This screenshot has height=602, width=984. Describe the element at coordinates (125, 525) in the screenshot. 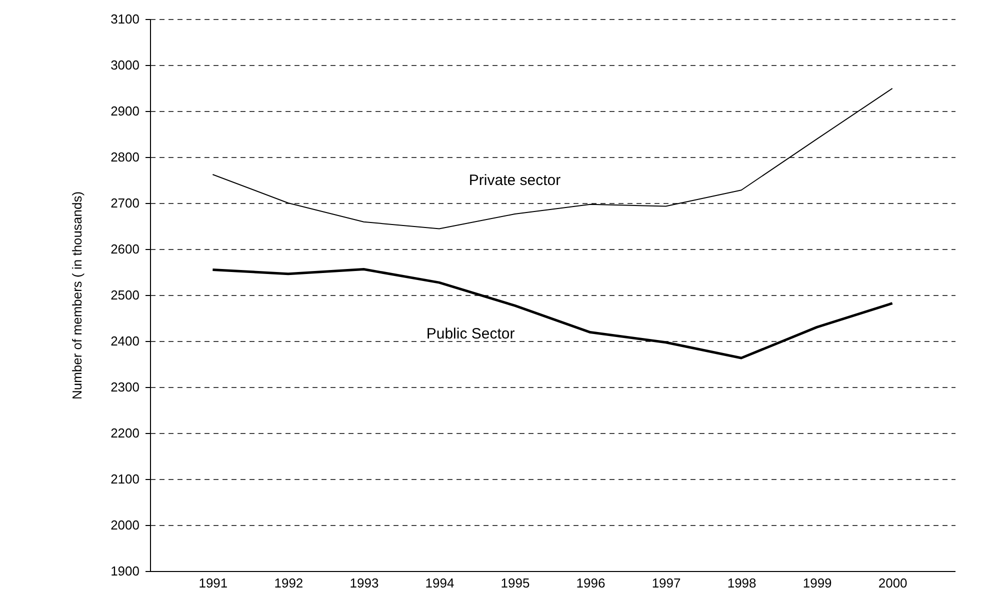

I see `y-tick-label: 2000` at that location.